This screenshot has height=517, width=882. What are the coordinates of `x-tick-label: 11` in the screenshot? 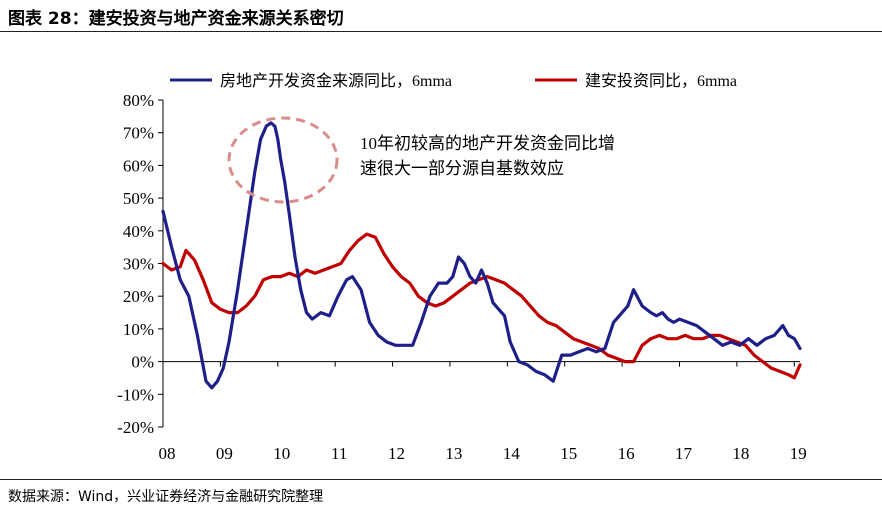 It's located at (339, 453).